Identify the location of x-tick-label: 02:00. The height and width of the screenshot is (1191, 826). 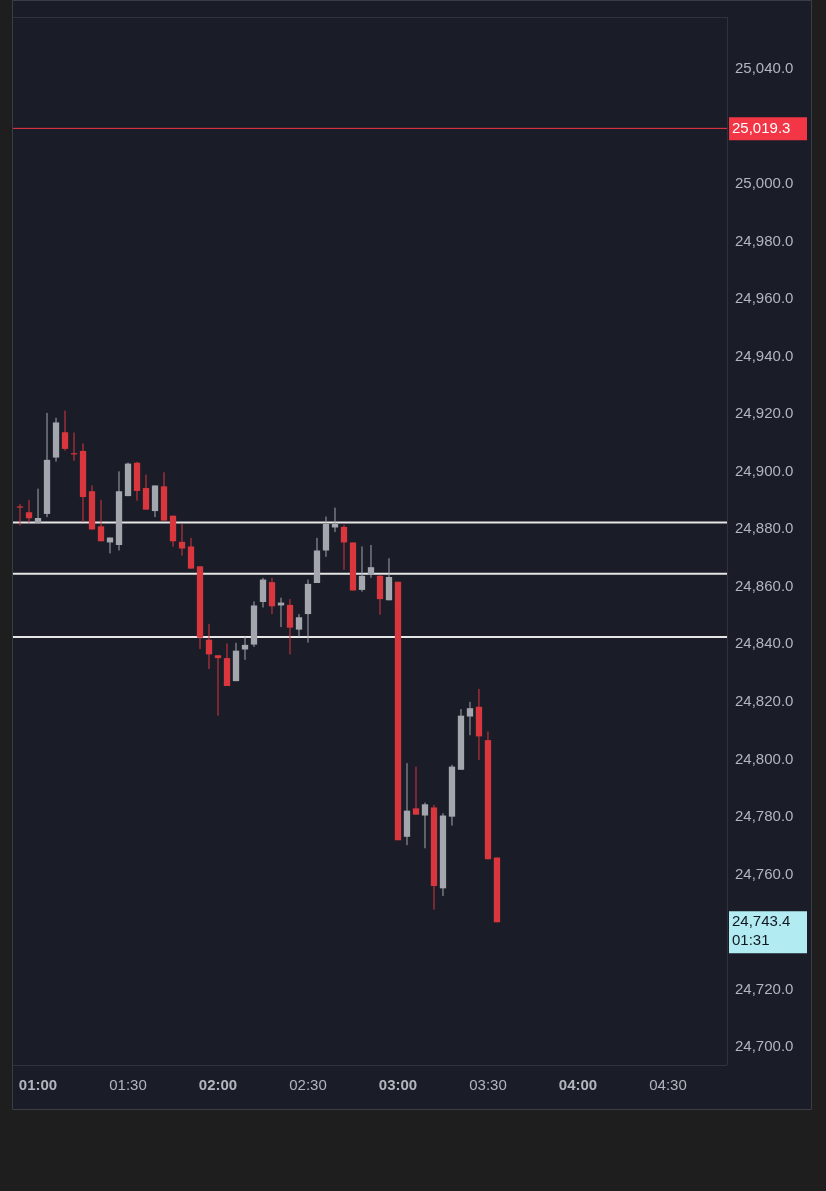
(218, 1085).